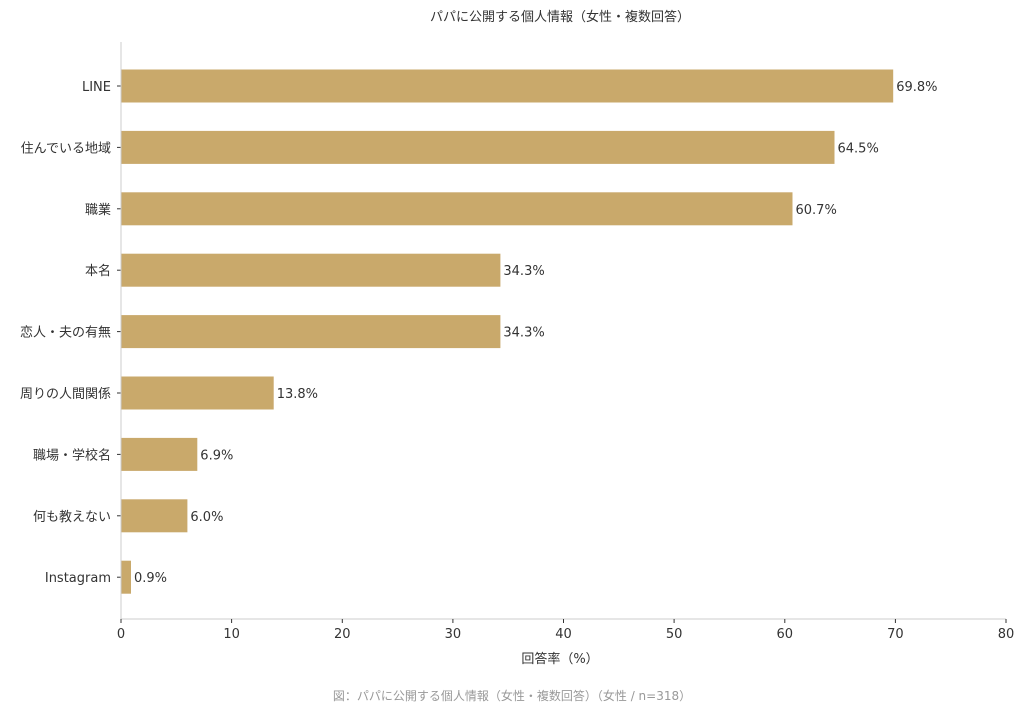 This screenshot has width=1024, height=719. I want to click on chart-title: パパに公開する個人情報（女性・複数回答）, so click(560, 17).